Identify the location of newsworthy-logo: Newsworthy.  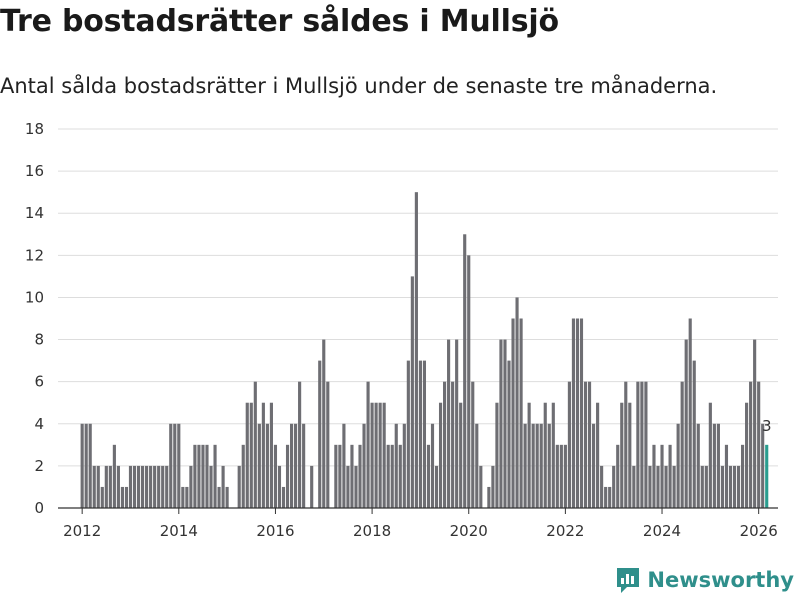
(704, 580).